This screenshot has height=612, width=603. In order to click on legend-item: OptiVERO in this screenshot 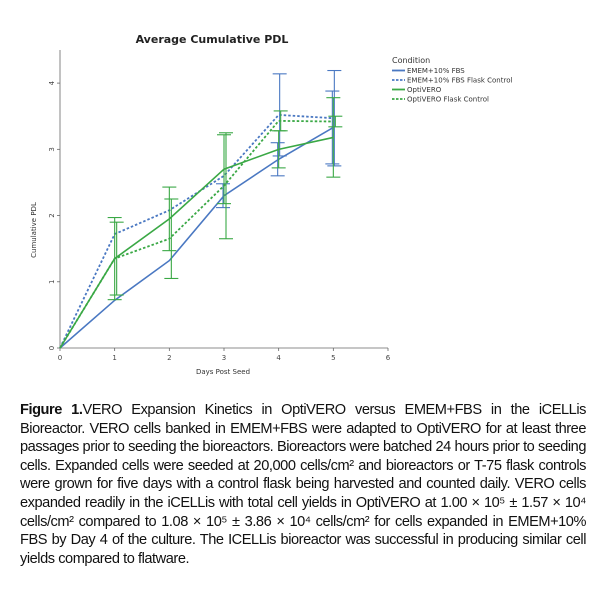, I will do `click(417, 90)`.